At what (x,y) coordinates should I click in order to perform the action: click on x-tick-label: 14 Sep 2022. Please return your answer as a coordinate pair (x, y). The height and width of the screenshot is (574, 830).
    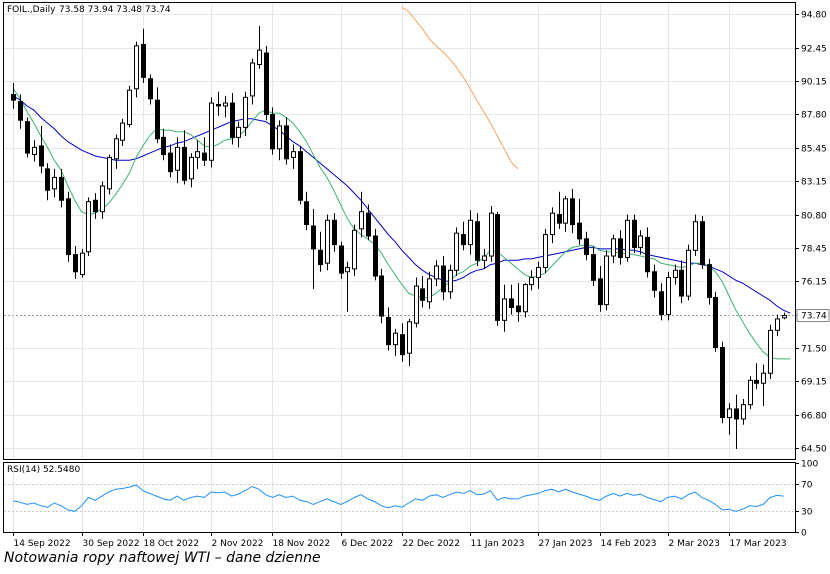
    Looking at the image, I should click on (42, 543).